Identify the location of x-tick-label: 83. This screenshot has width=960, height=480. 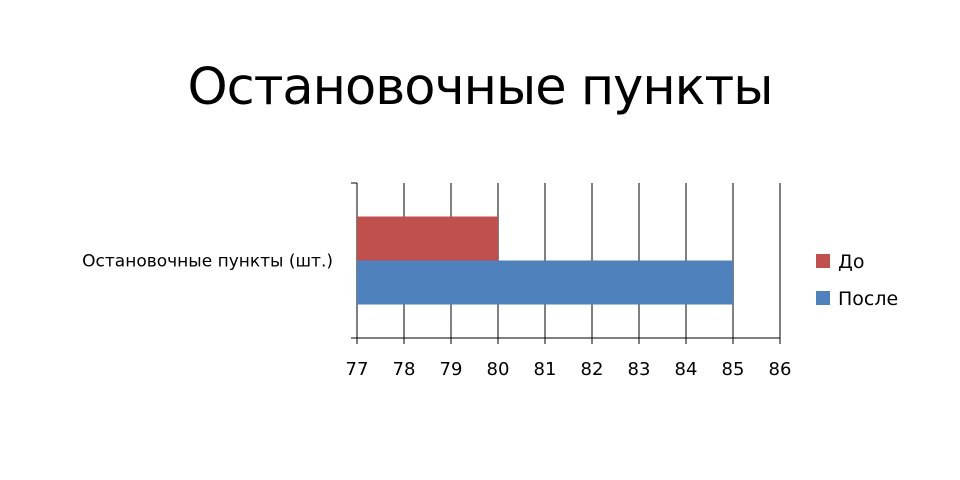
(639, 369).